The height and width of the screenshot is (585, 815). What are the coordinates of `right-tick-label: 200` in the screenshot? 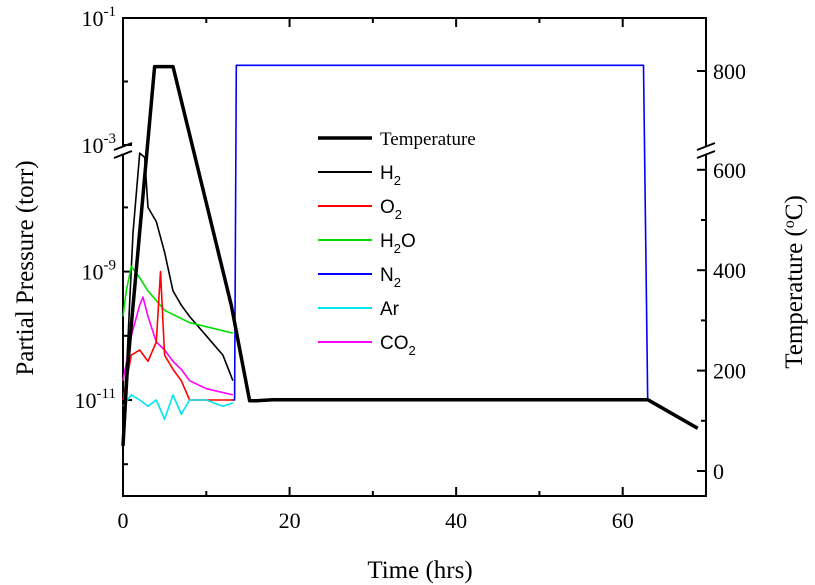 It's located at (729, 371).